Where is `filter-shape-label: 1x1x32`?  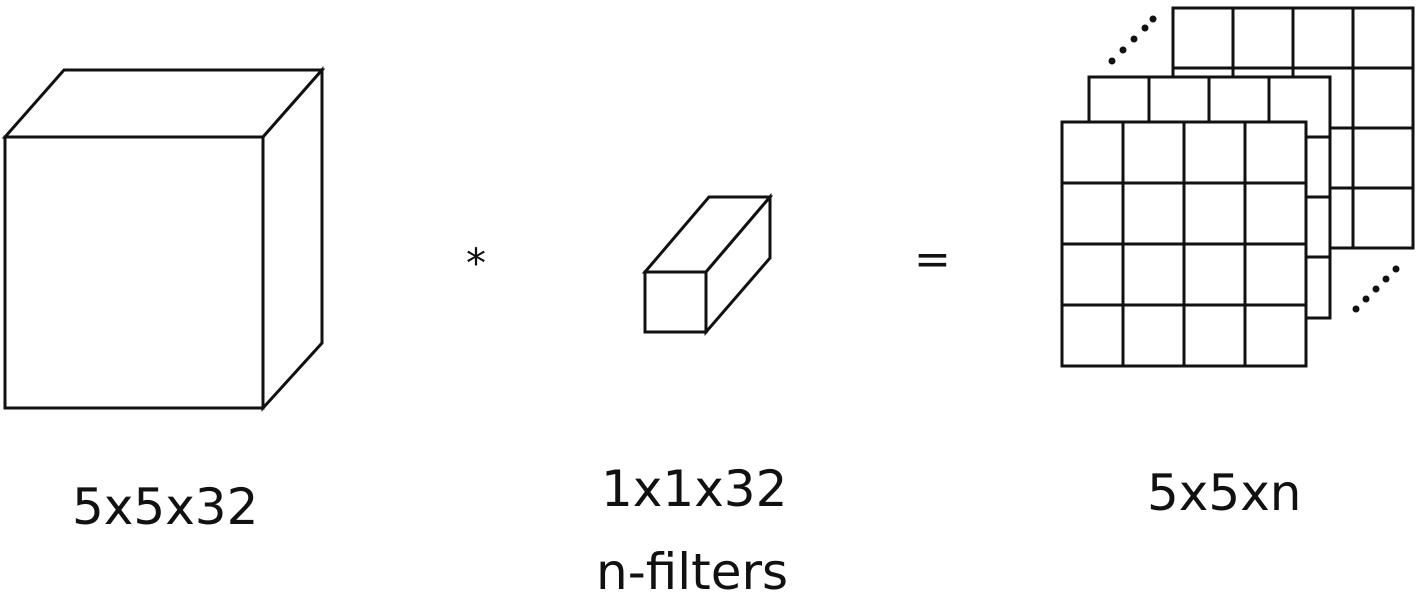
filter-shape-label: 1x1x32 is located at coordinates (694, 489).